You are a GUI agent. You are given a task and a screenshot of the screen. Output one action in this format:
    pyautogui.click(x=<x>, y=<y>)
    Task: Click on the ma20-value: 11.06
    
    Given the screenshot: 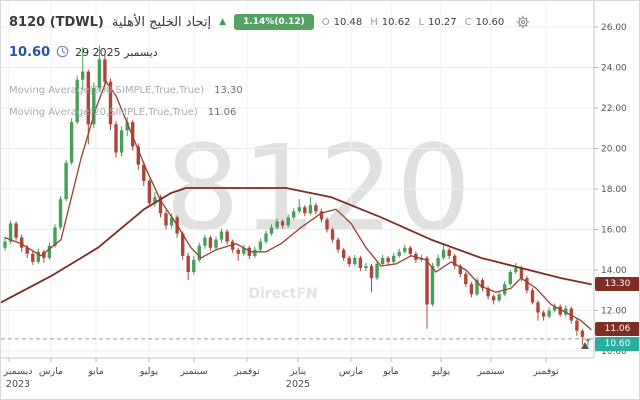 What is the action you would take?
    pyautogui.click(x=222, y=112)
    